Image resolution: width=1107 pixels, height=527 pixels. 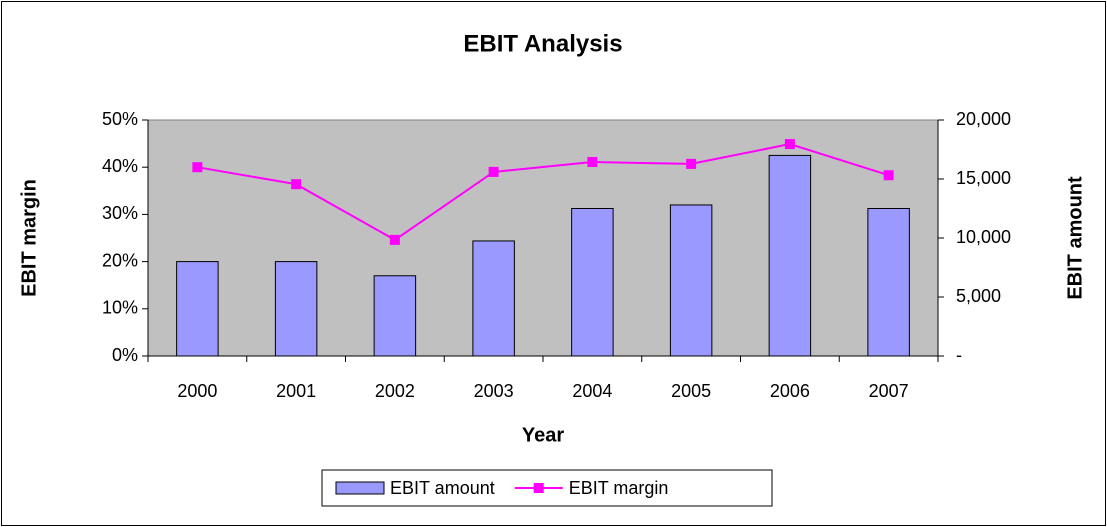 I want to click on y-tick-label: 40%, so click(x=120, y=166).